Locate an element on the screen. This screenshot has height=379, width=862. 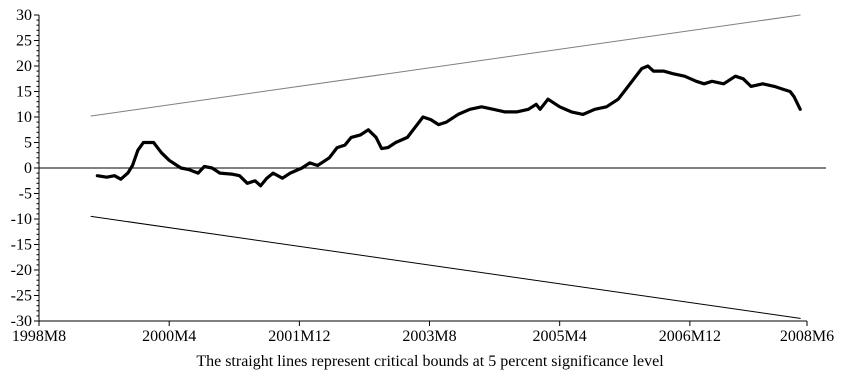
y-tick-label: 10 is located at coordinates (24, 117).